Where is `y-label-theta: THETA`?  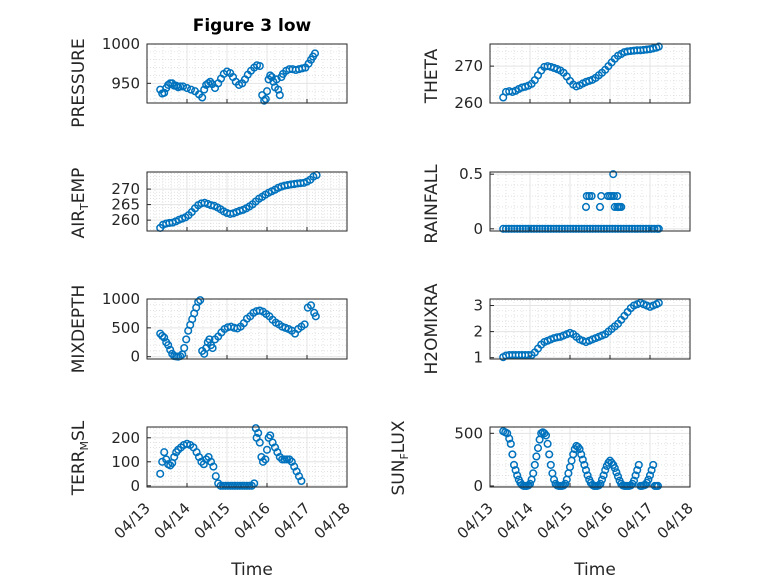 y-label-theta: THETA is located at coordinates (432, 76).